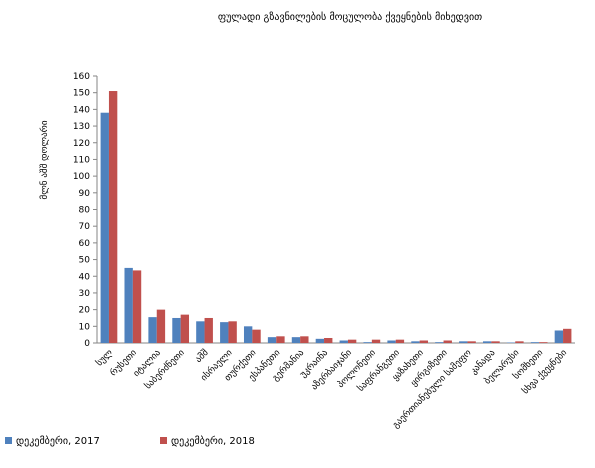 This screenshot has height=468, width=595. Describe the element at coordinates (85, 211) in the screenshot. I see `y-tick-label: 80` at that location.